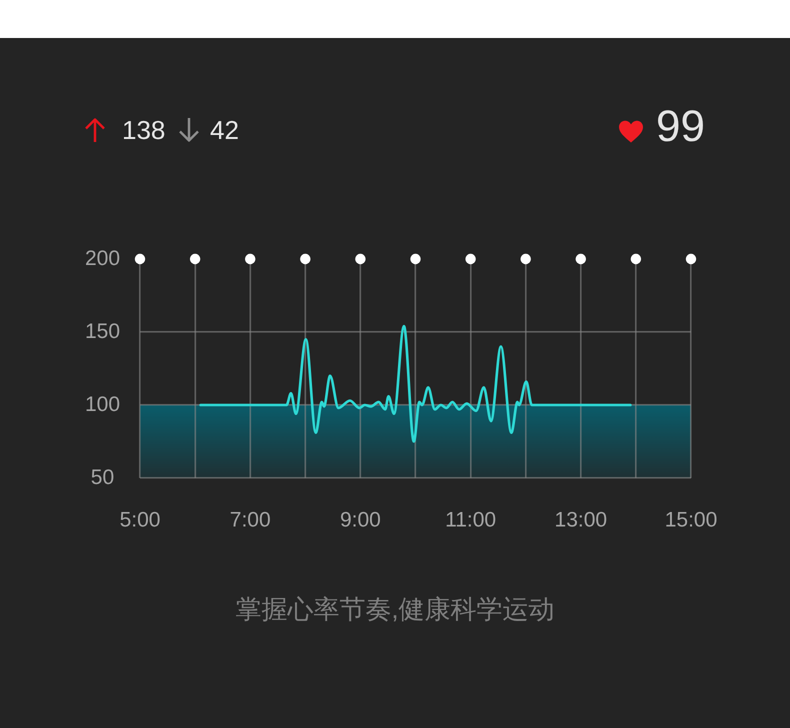 The image size is (790, 728). I want to click on x-tick-label: 13:00, so click(581, 520).